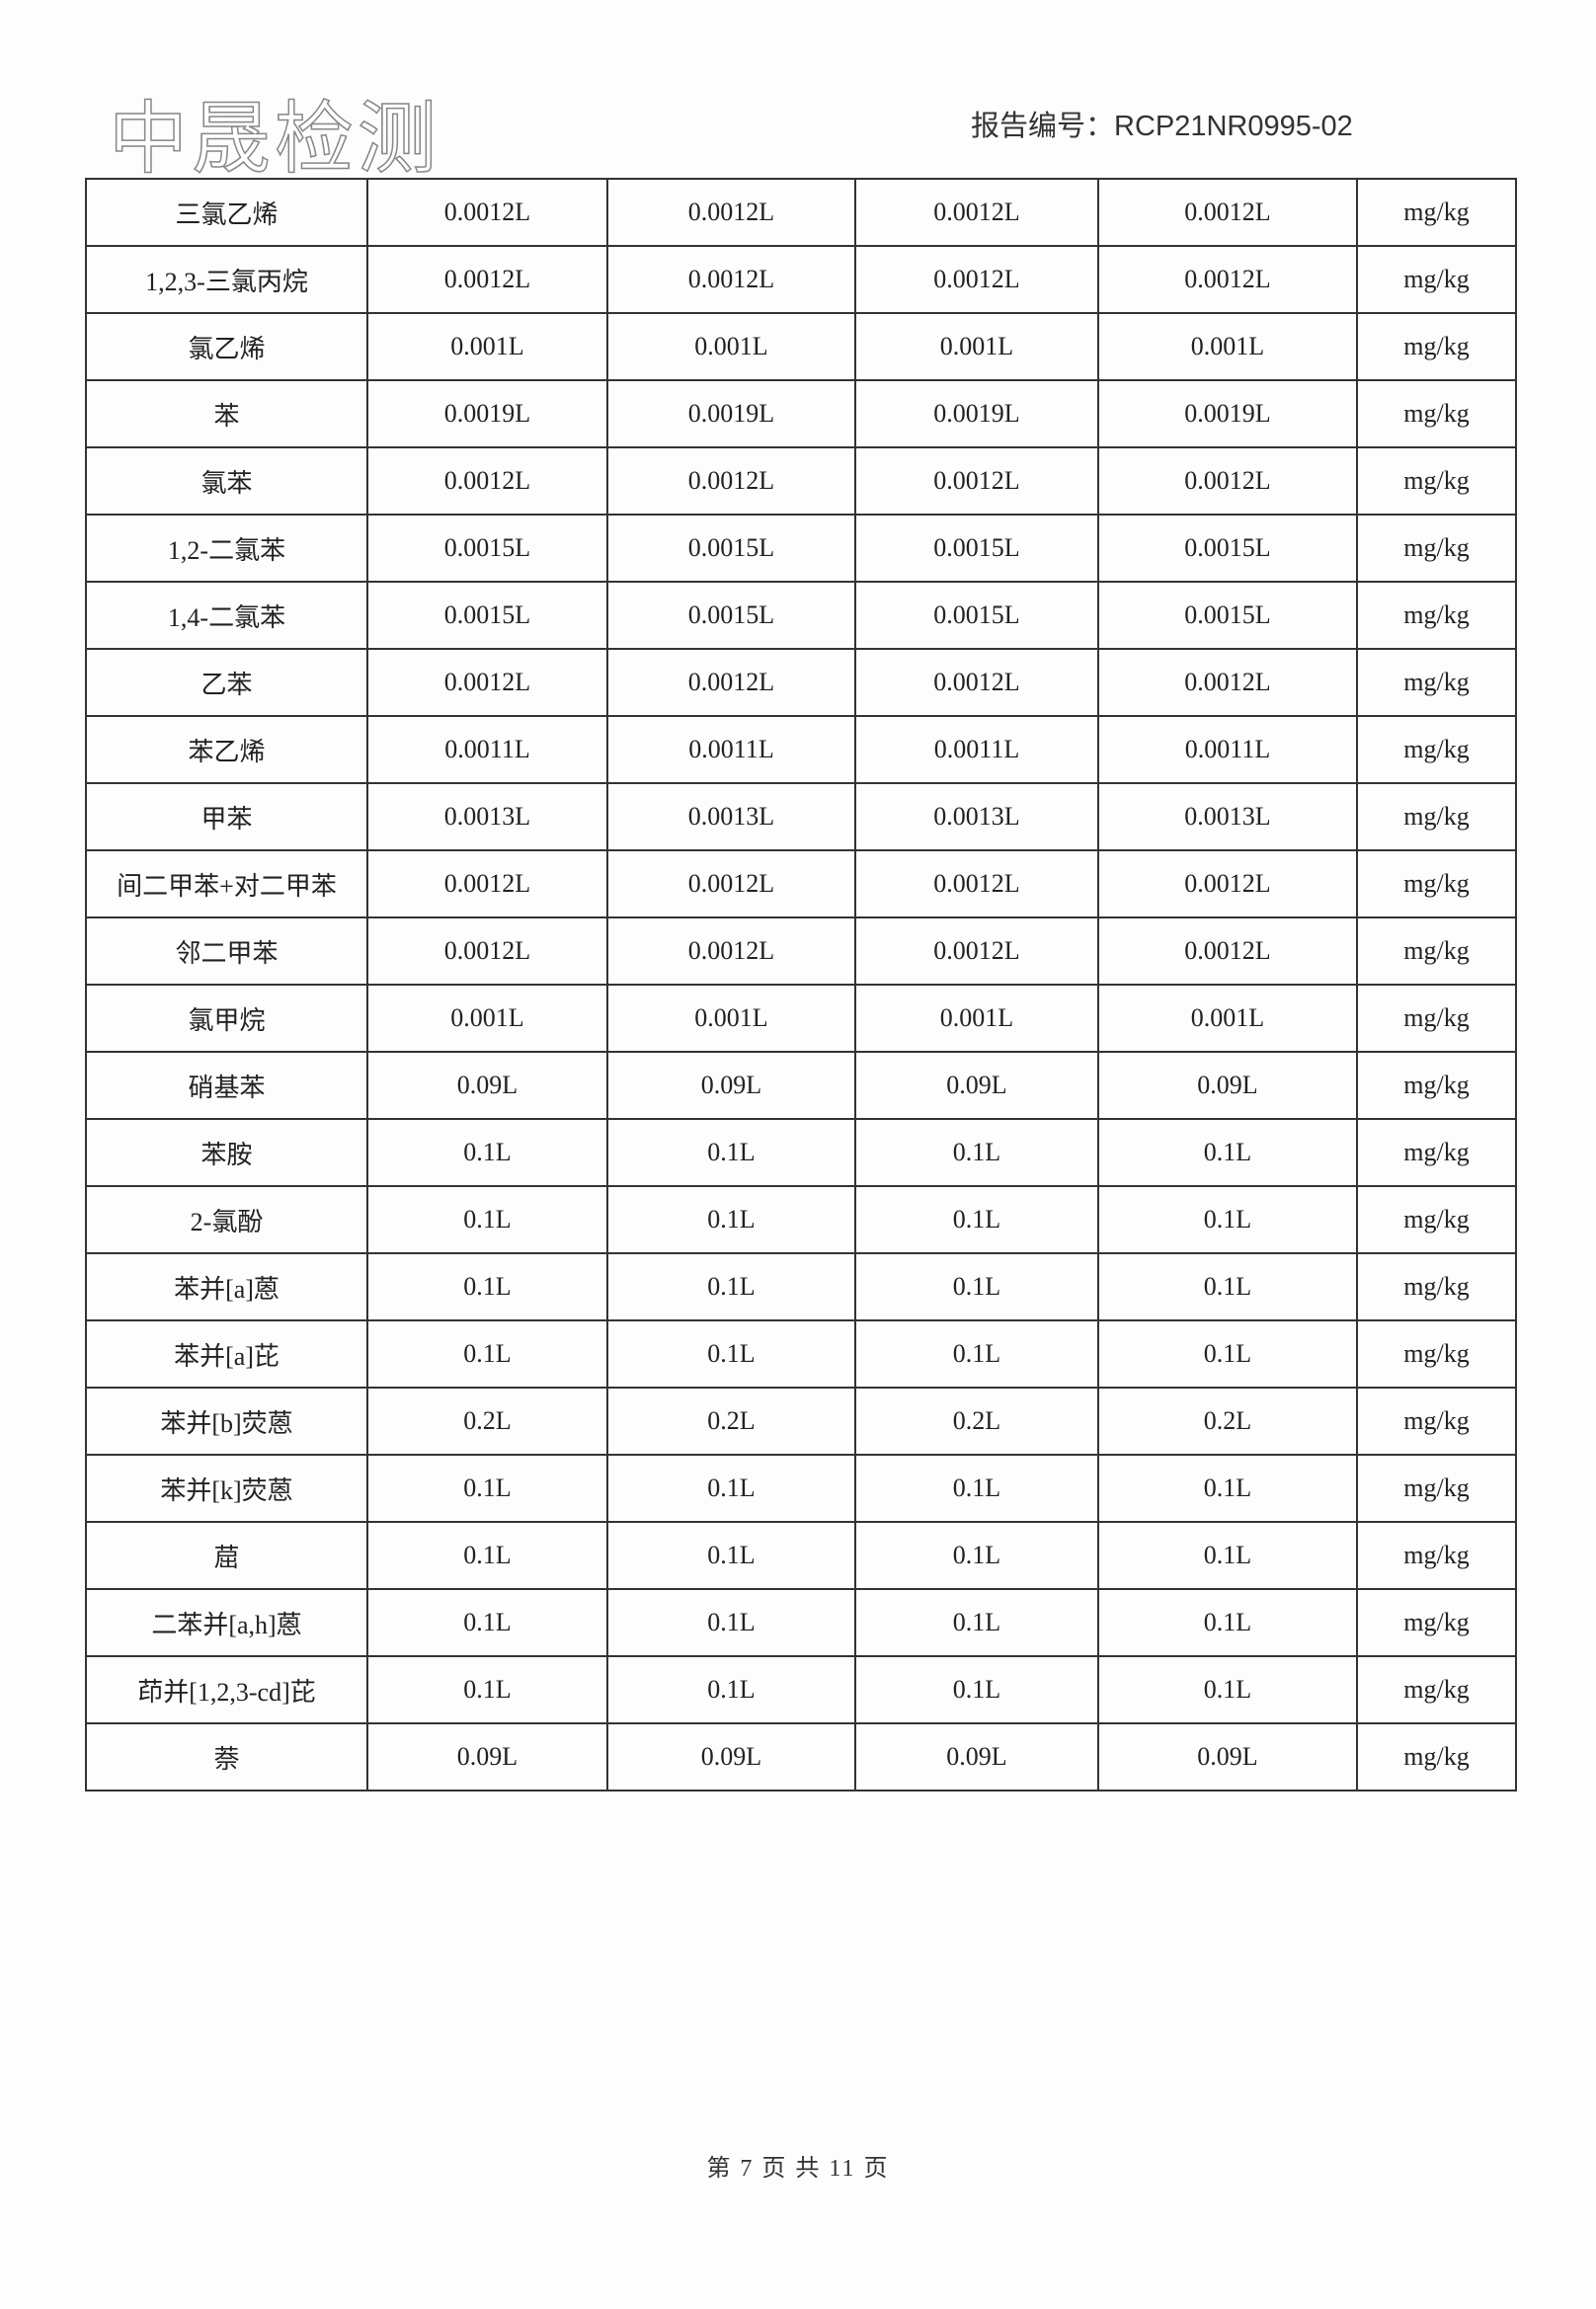  I want to click on analyte-name: 苯乙烯, so click(226, 749).